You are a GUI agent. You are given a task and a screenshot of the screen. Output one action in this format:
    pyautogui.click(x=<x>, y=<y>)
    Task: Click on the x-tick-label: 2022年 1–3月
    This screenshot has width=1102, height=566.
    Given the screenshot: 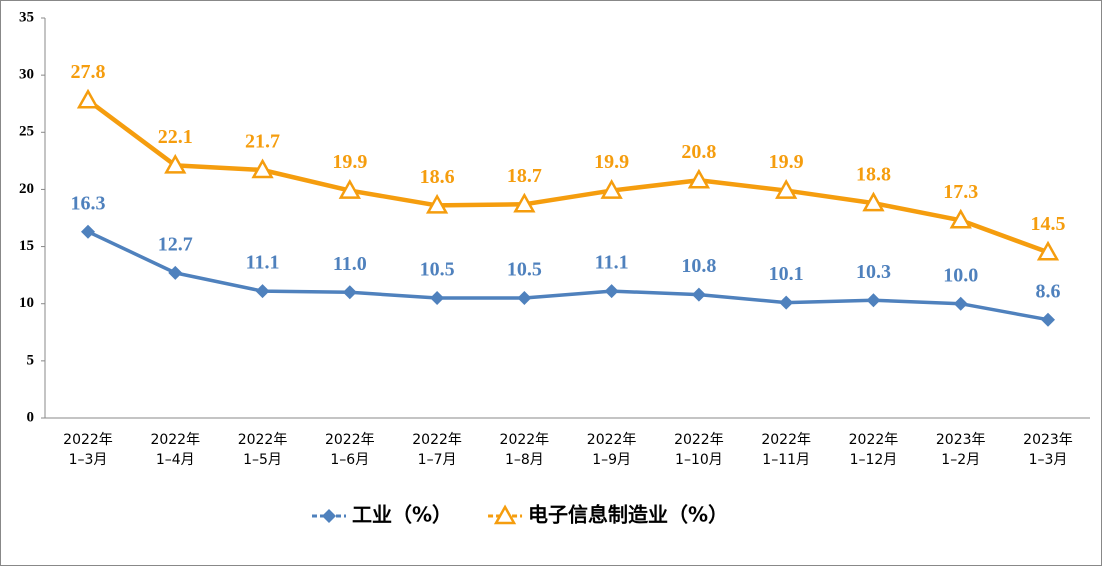 What is the action you would take?
    pyautogui.click(x=88, y=450)
    